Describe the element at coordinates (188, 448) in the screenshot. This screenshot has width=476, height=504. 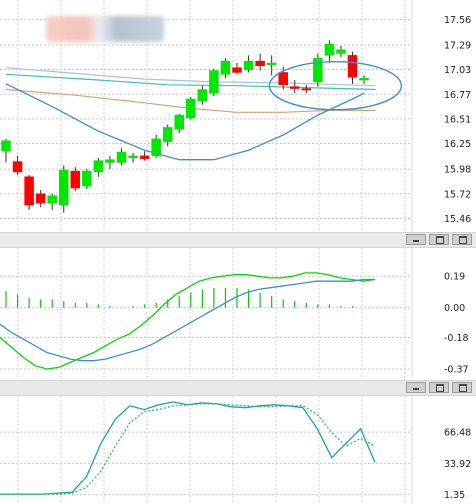
I see `stochastic-k-line` at that location.